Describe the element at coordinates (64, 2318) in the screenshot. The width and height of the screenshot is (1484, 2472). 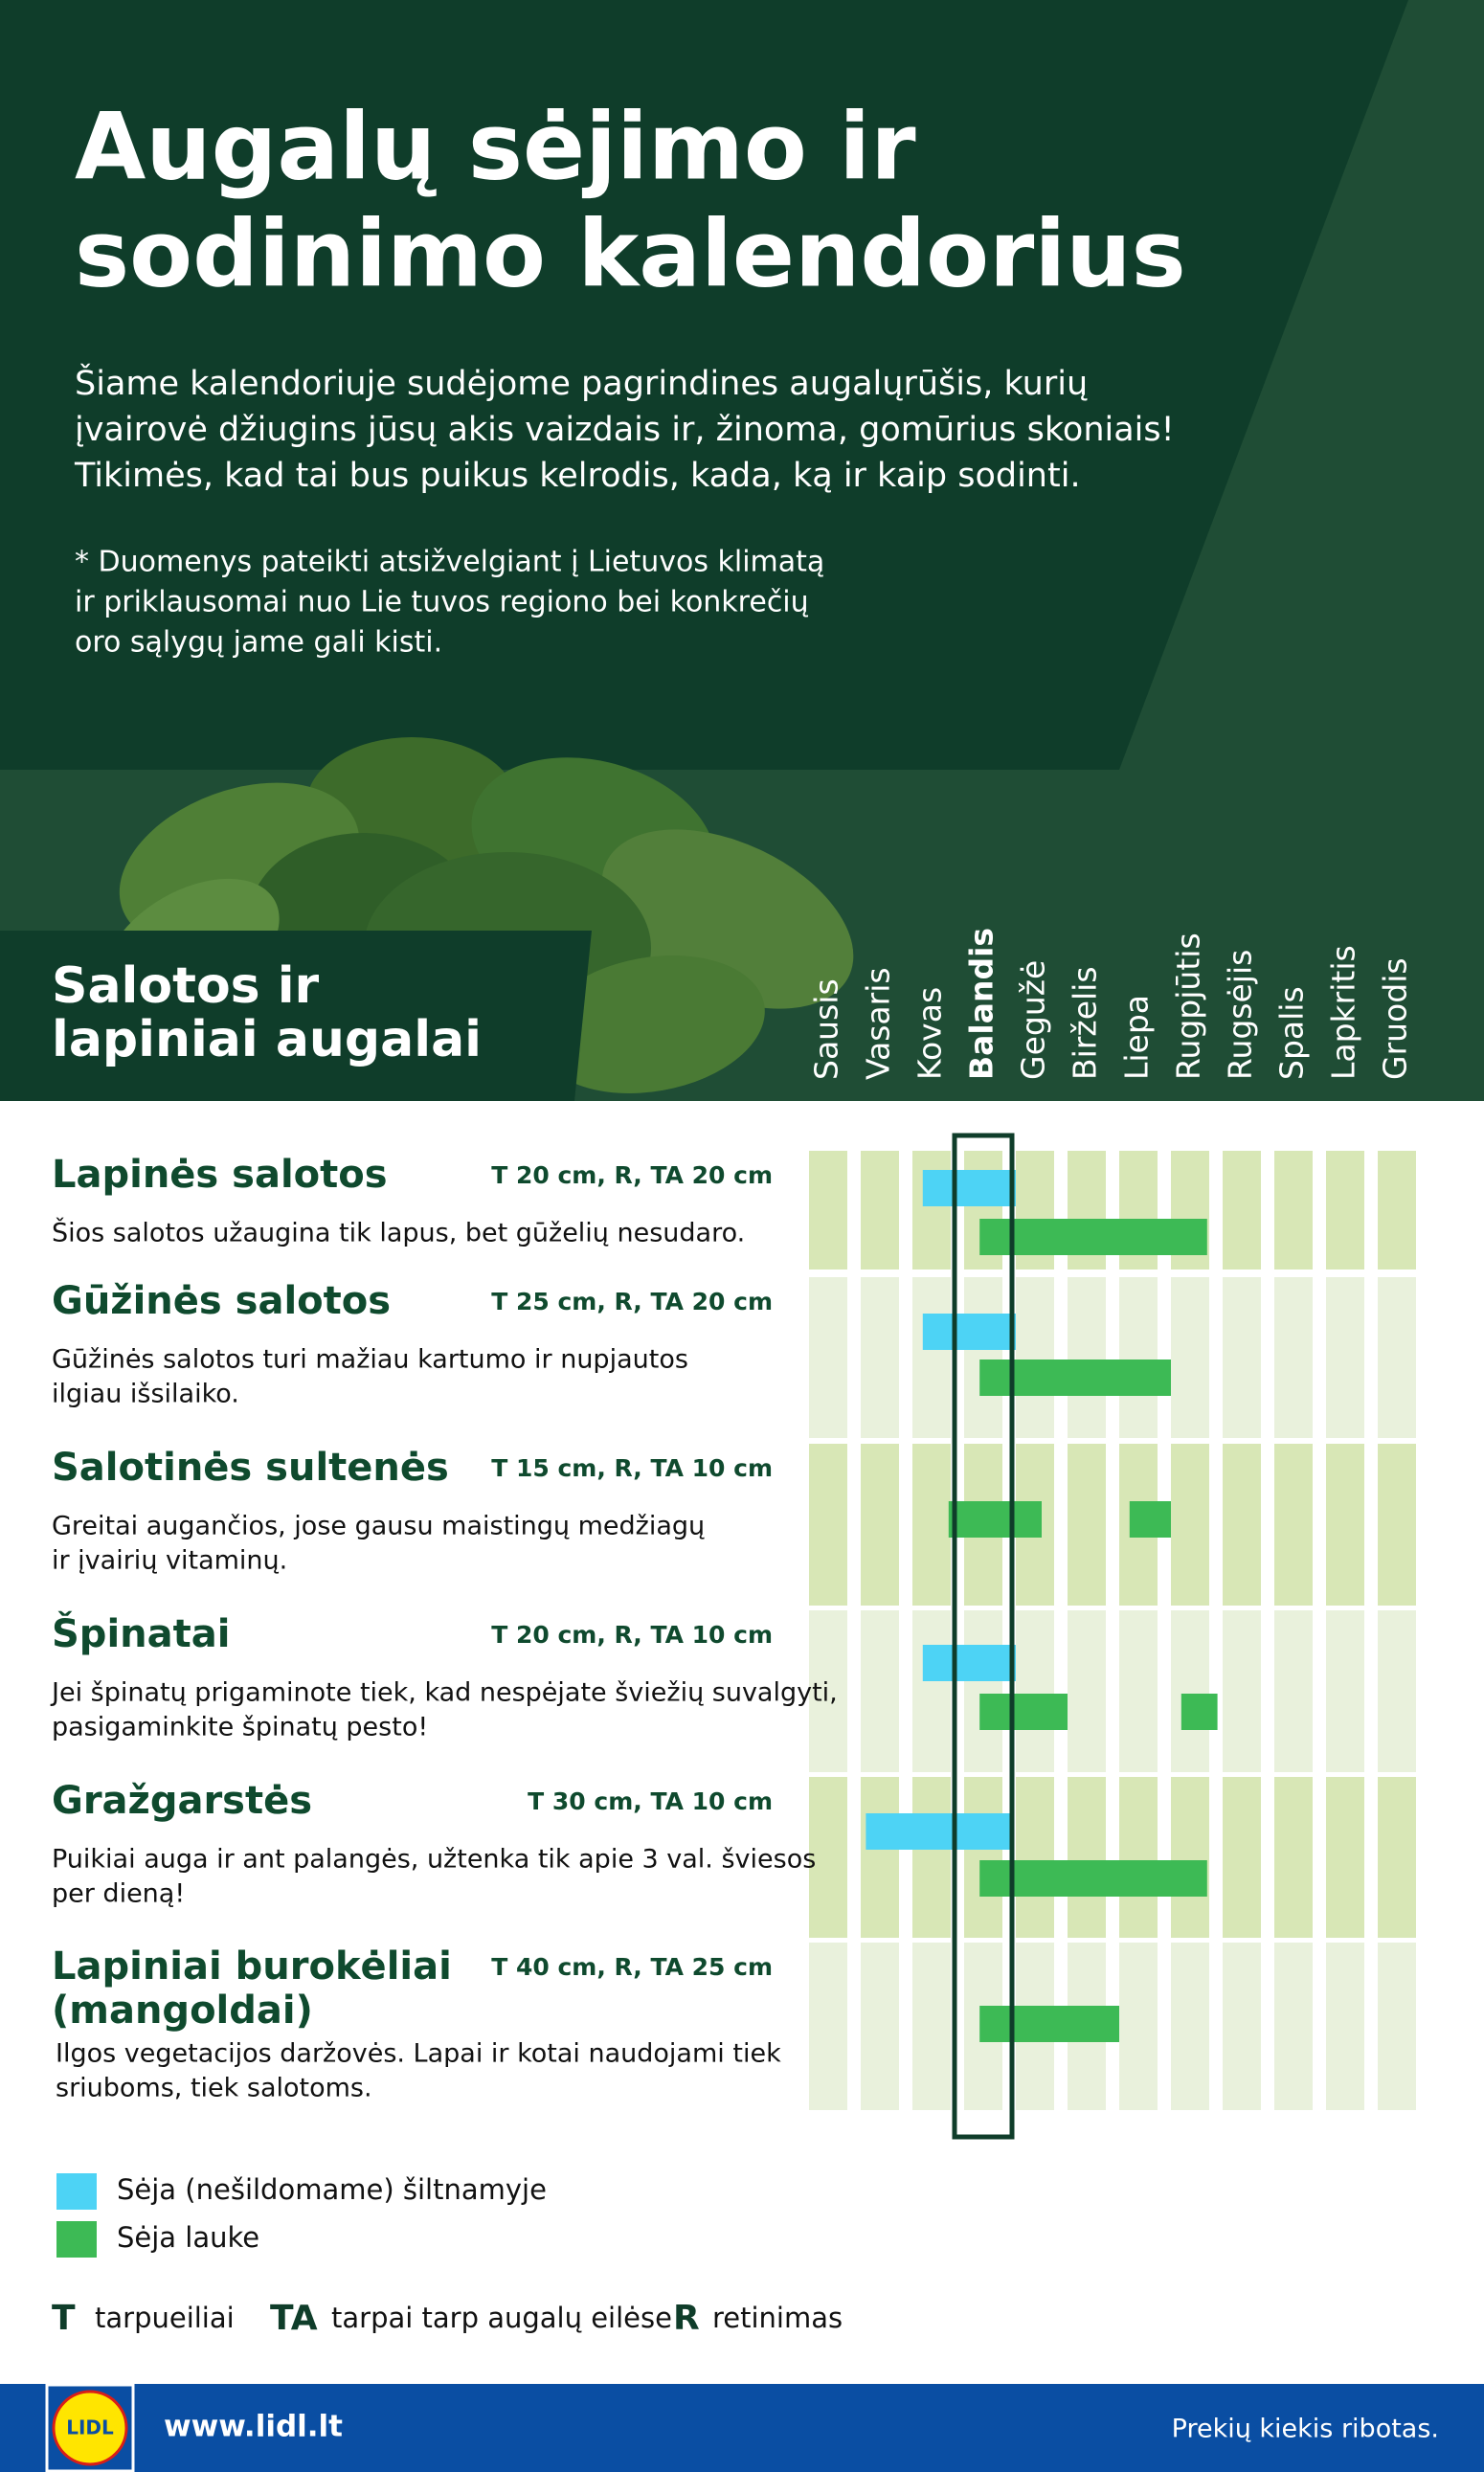
I see `abbreviation: T` at that location.